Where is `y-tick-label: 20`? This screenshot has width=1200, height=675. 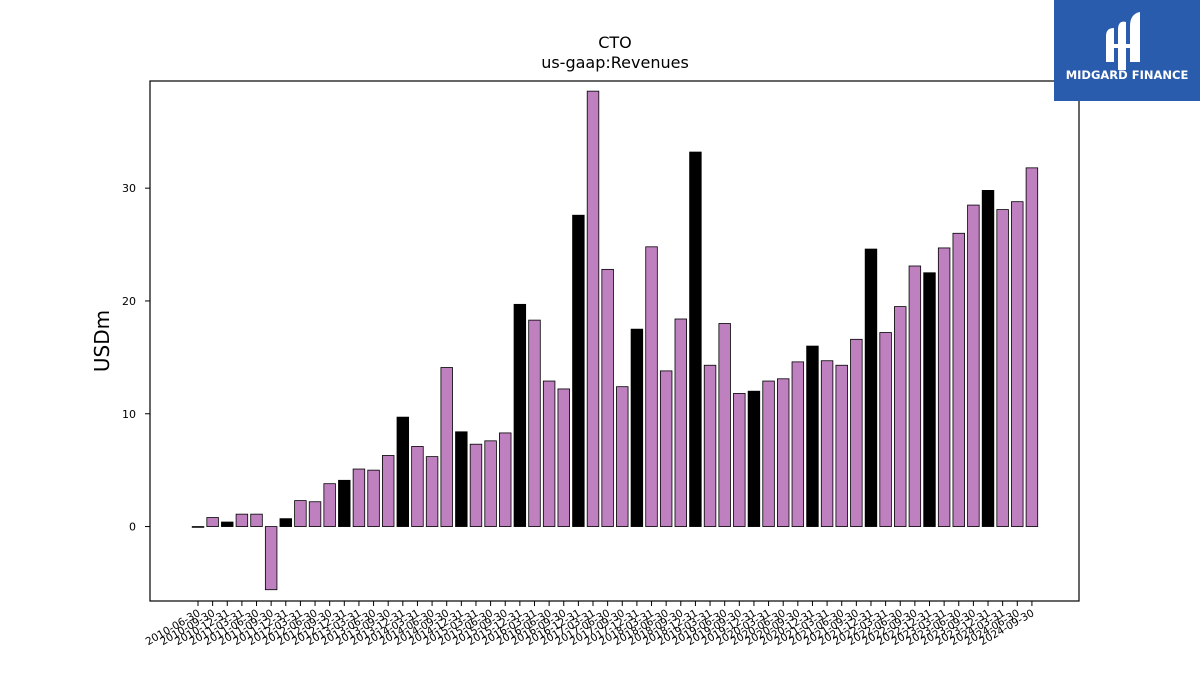
y-tick-label: 20 is located at coordinates (129, 301).